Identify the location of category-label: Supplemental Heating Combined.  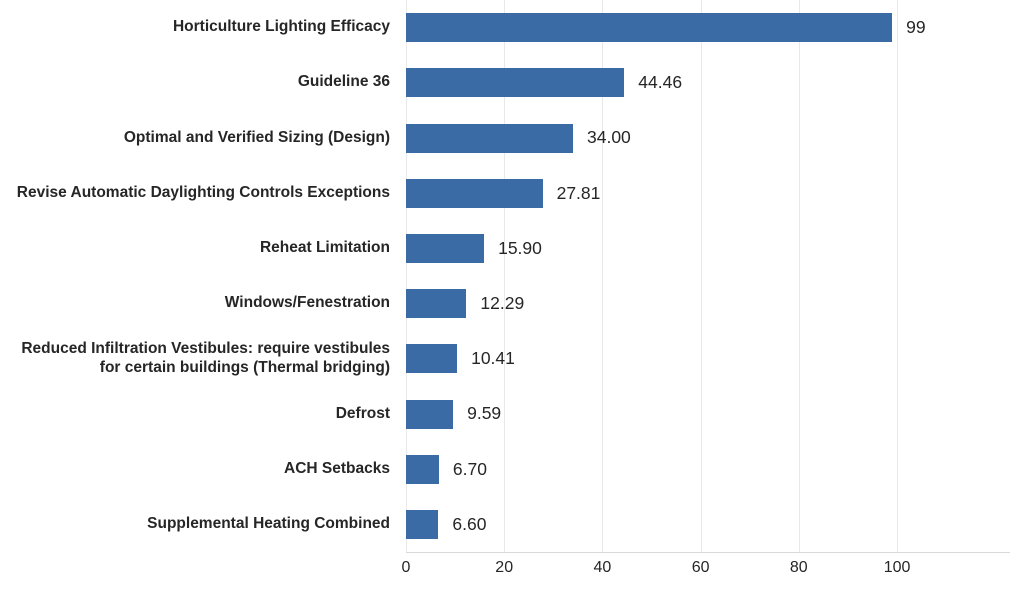
(268, 523).